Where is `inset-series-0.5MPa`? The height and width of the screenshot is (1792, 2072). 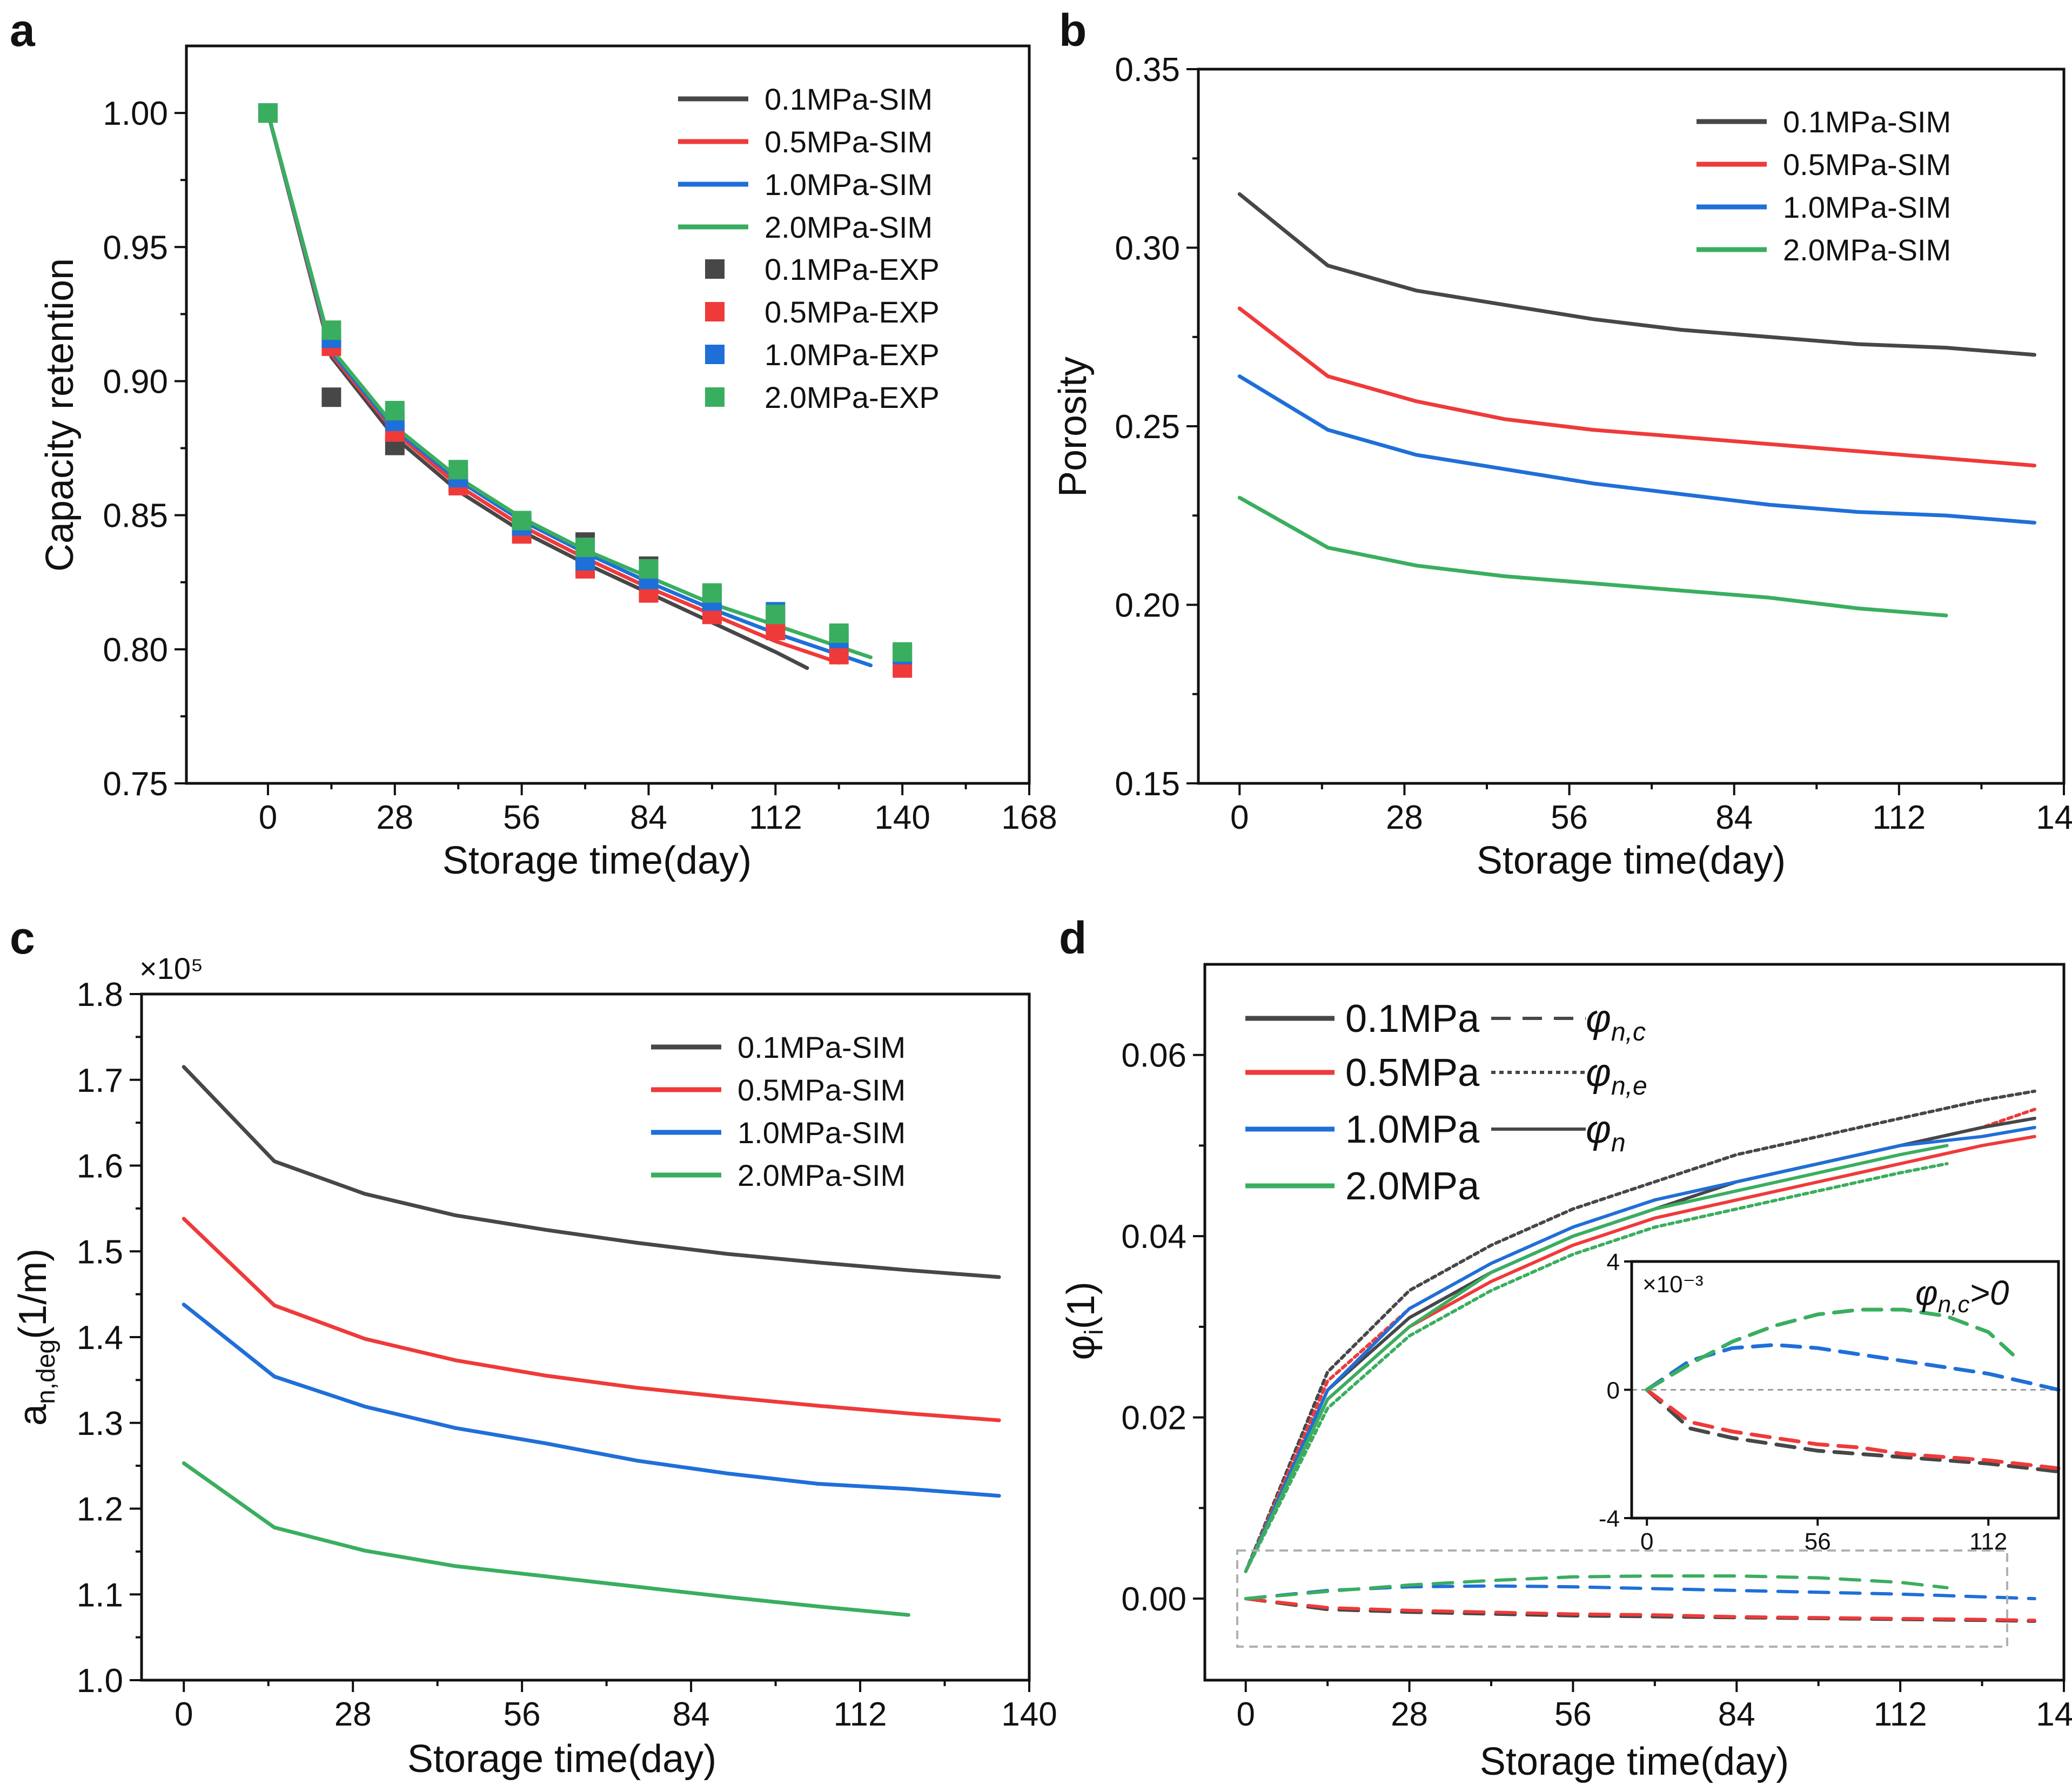
inset-series-0.5MPa is located at coordinates (1853, 1429).